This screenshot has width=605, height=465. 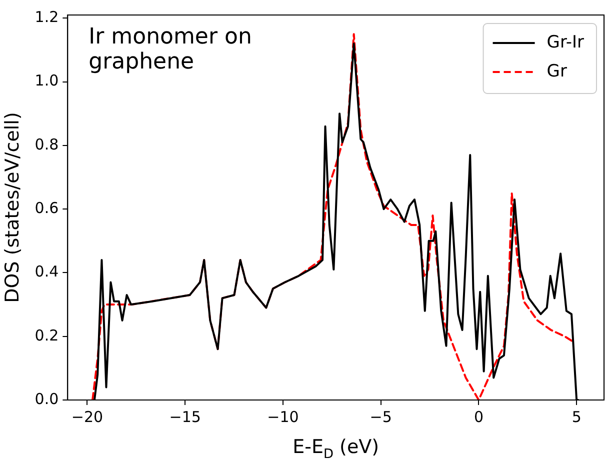 What do you see at coordinates (46, 17) in the screenshot?
I see `y-tick-label: 1.2` at bounding box center [46, 17].